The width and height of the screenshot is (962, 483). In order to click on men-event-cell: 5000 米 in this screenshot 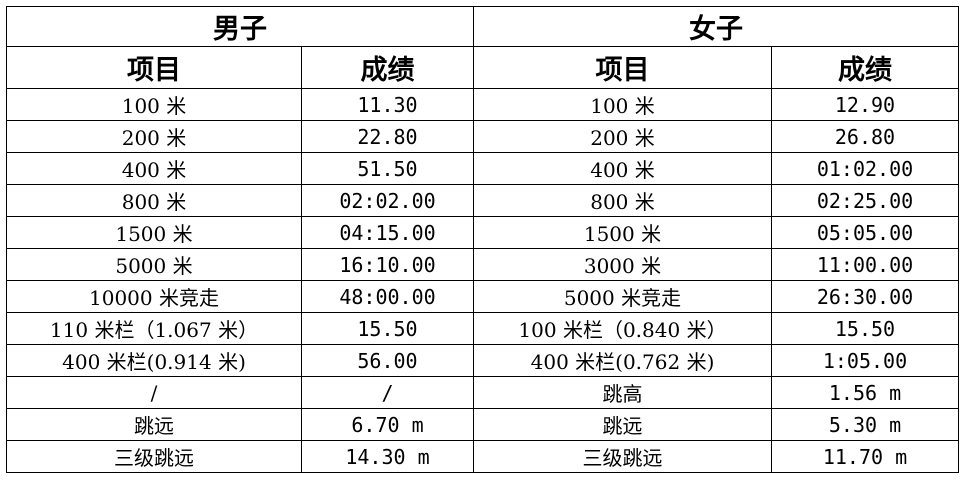, I will do `click(154, 264)`.